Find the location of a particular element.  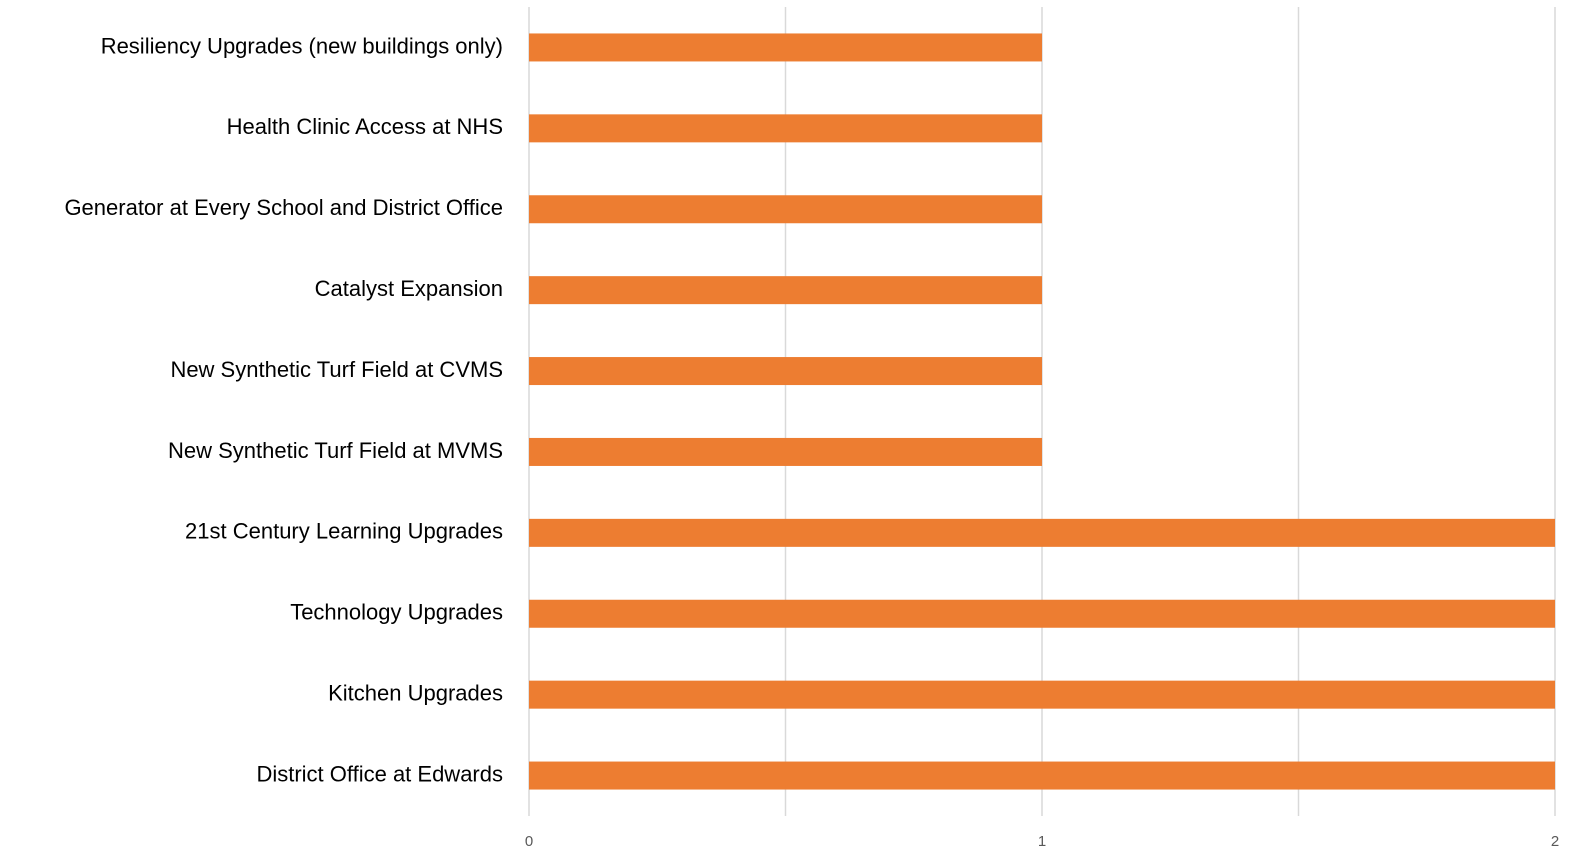

y-tick-label: Kitchen Upgrades is located at coordinates (415, 692).